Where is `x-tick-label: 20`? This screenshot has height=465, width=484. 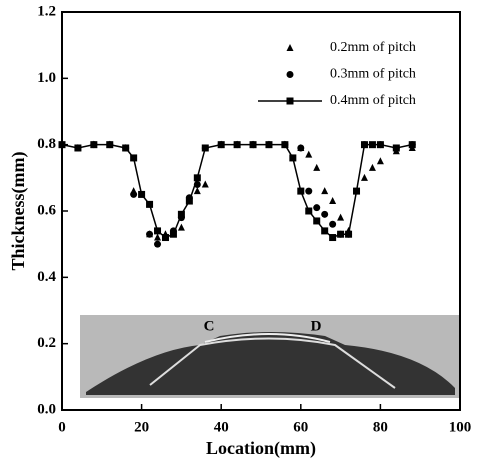 x-tick-label: 20 is located at coordinates (141, 427).